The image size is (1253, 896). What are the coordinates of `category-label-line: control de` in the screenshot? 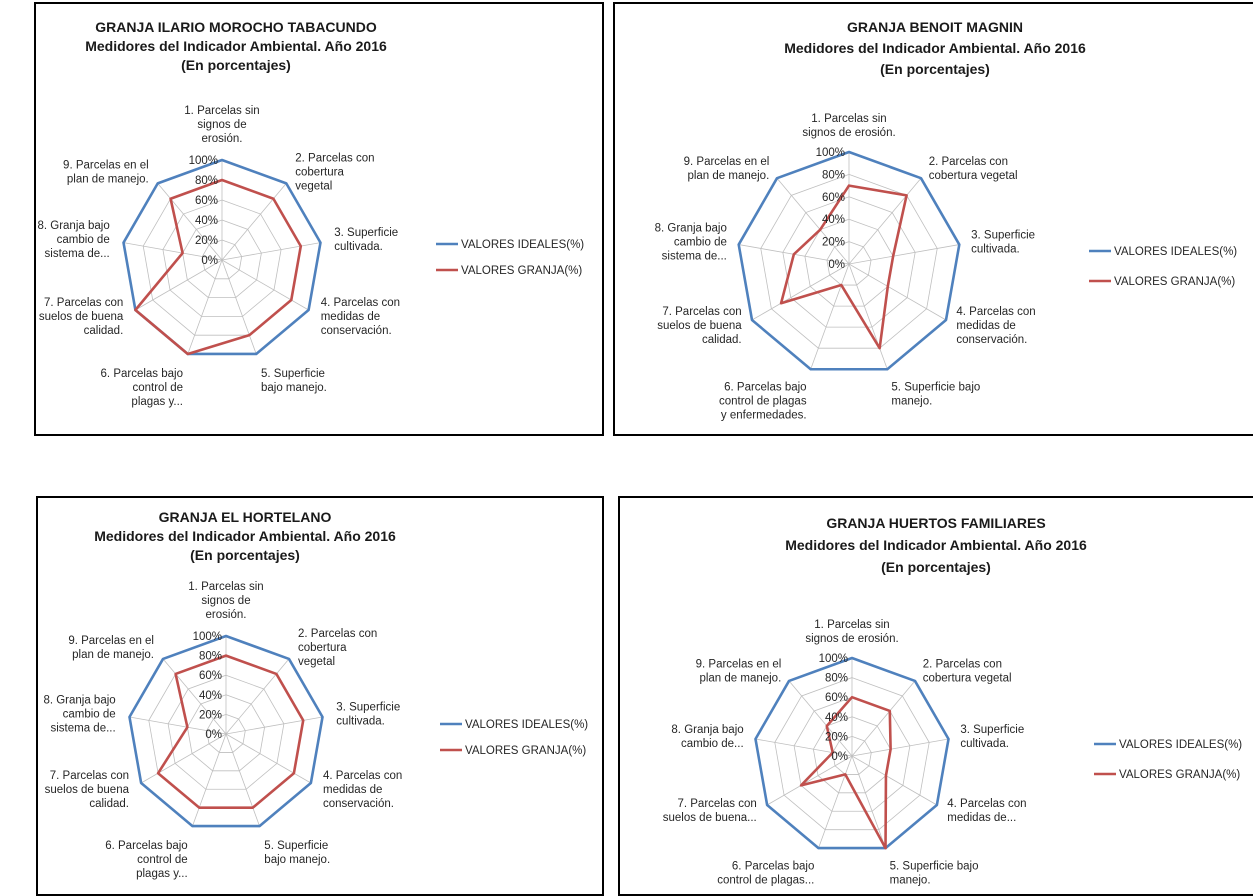 It's located at (157, 388).